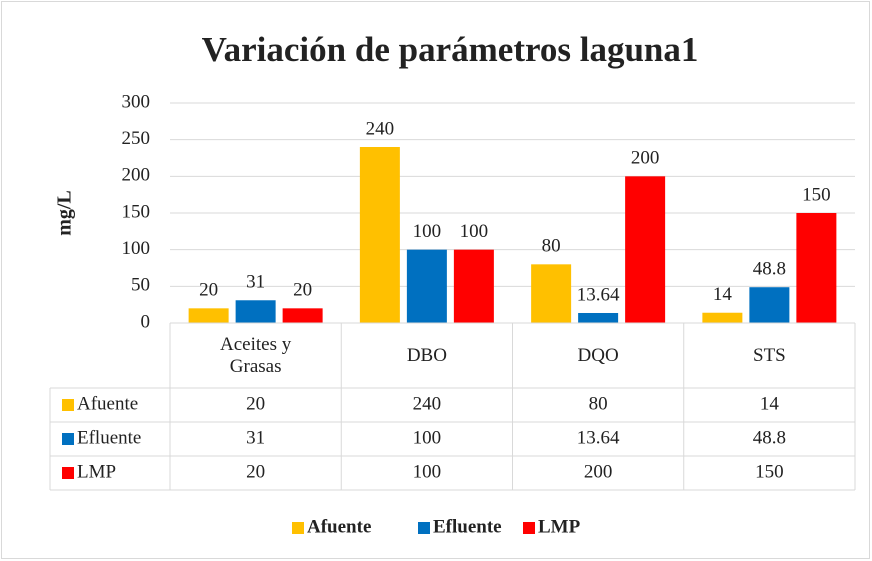 Image resolution: width=872 pixels, height=561 pixels. What do you see at coordinates (136, 248) in the screenshot?
I see `y-tick-label: 100` at bounding box center [136, 248].